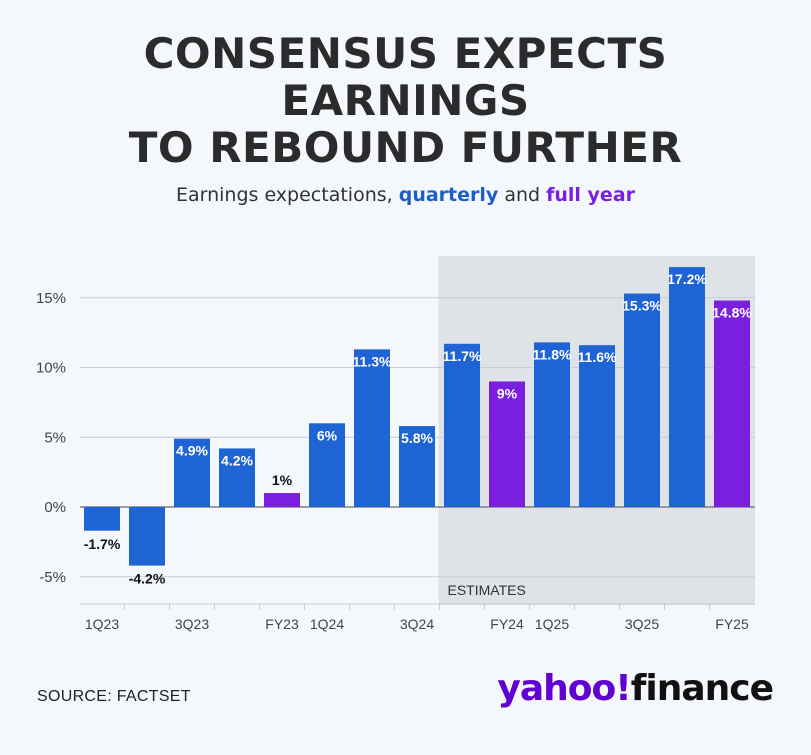 The height and width of the screenshot is (755, 811). What do you see at coordinates (405, 147) in the screenshot?
I see `title-line-3: TO REBOUND FURTHER` at bounding box center [405, 147].